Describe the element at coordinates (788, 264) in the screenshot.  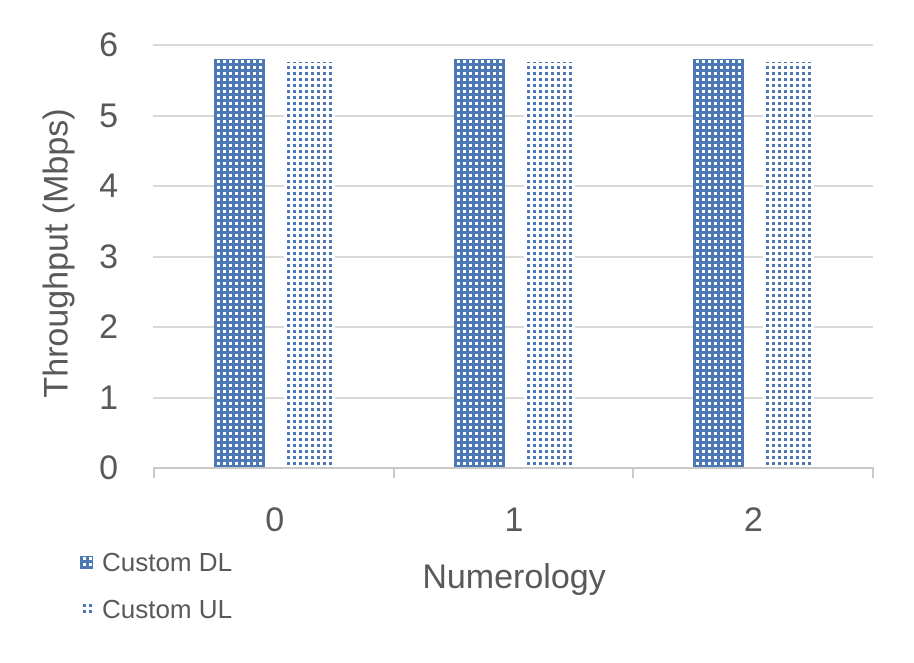
I see `bar-custom-ul-cat2` at that location.